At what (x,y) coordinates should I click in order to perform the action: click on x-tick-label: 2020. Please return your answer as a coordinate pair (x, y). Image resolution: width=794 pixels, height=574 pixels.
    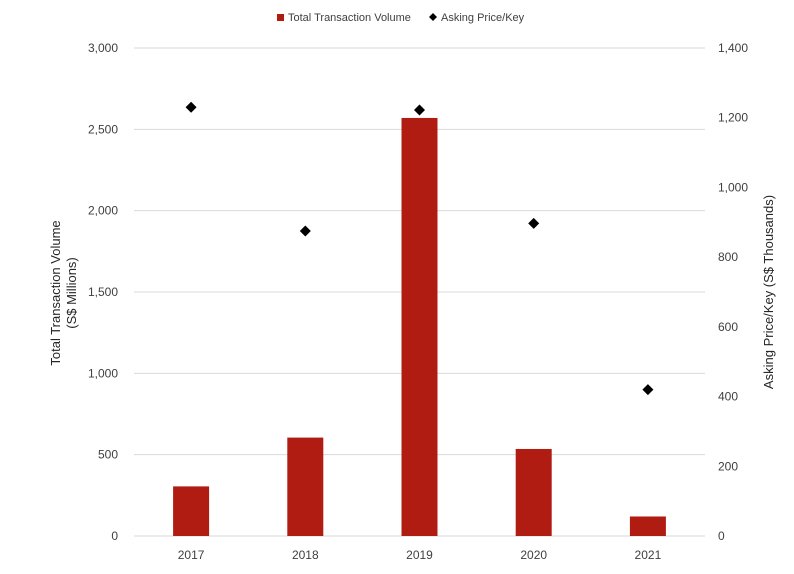
    Looking at the image, I should click on (533, 555).